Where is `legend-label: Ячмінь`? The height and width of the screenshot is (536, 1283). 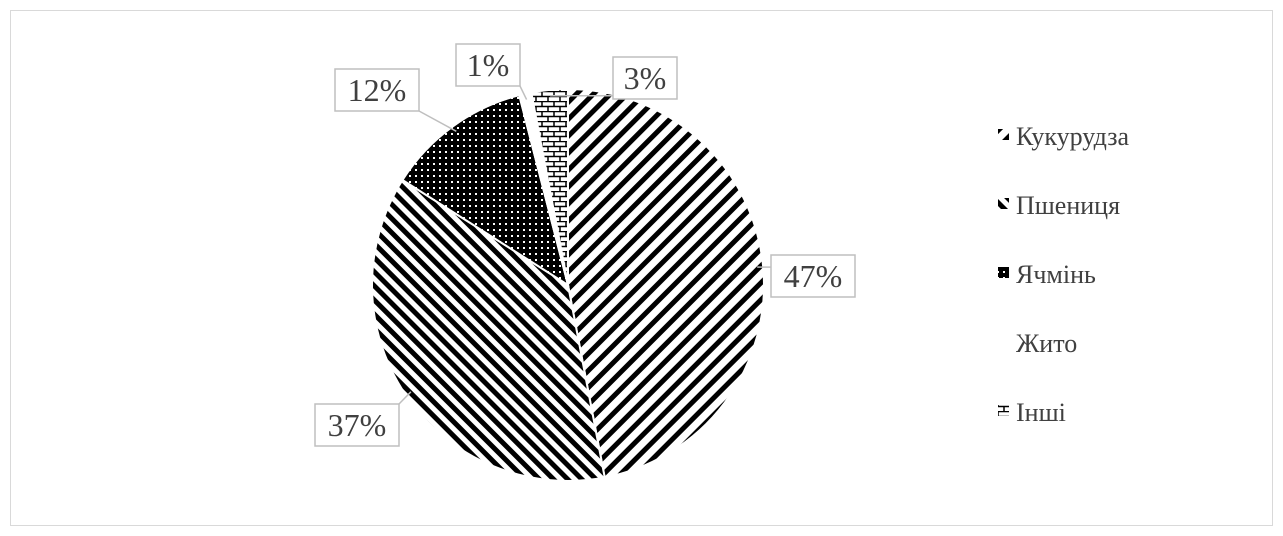
legend-label: Ячмінь is located at coordinates (1056, 274).